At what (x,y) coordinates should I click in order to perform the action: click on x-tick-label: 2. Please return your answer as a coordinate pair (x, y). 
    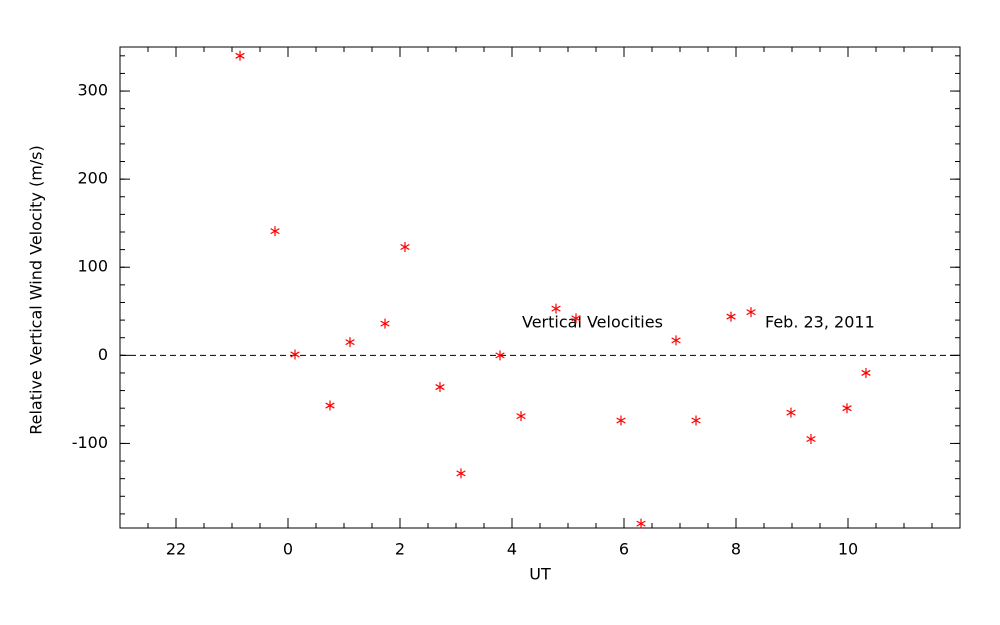
    Looking at the image, I should click on (400, 549).